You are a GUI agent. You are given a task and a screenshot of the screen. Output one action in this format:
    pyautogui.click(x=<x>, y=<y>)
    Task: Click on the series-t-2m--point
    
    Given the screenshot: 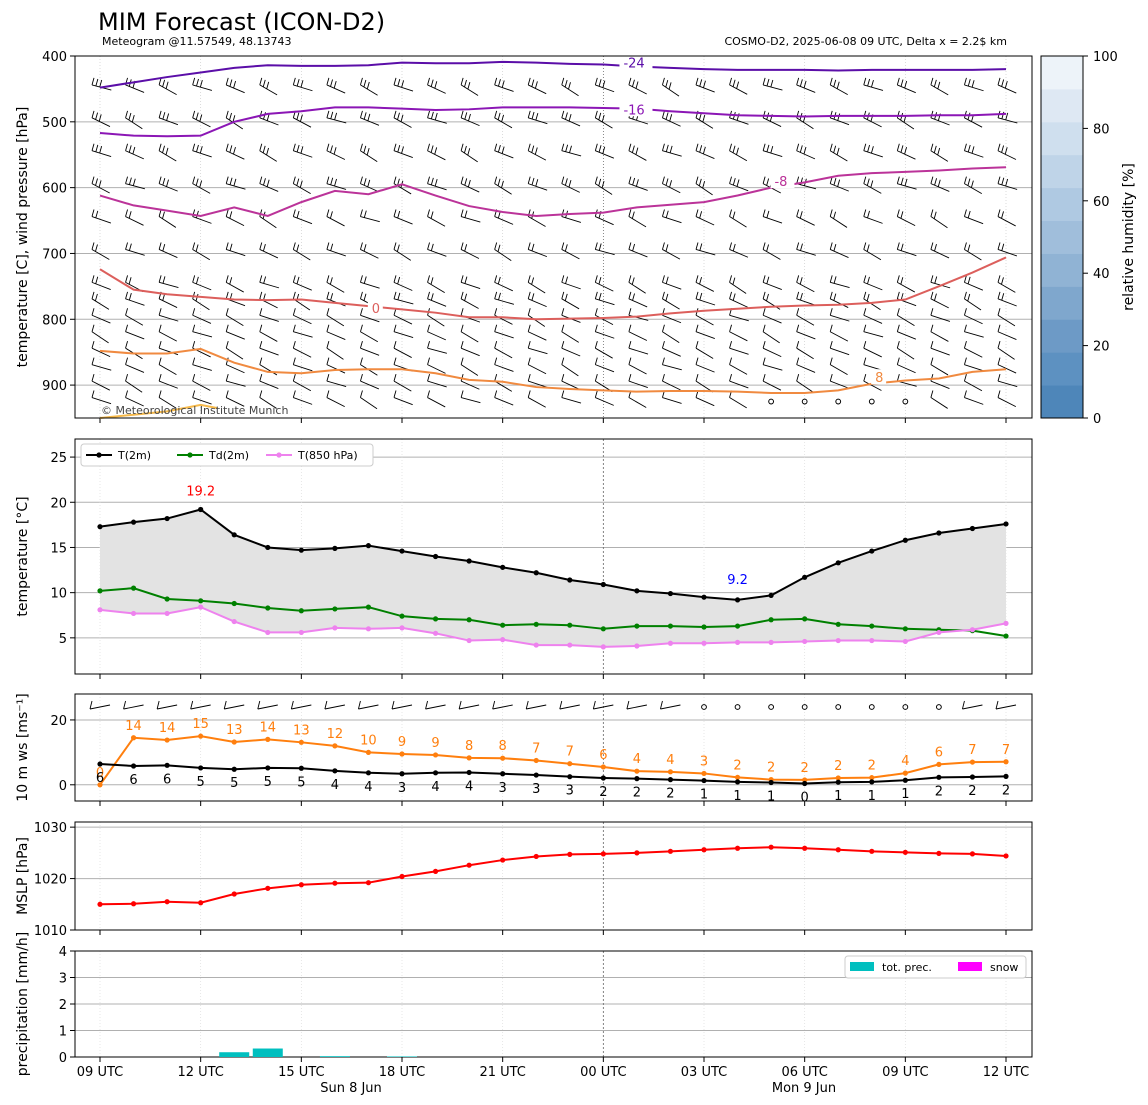 What is the action you would take?
    pyautogui.click(x=503, y=567)
    